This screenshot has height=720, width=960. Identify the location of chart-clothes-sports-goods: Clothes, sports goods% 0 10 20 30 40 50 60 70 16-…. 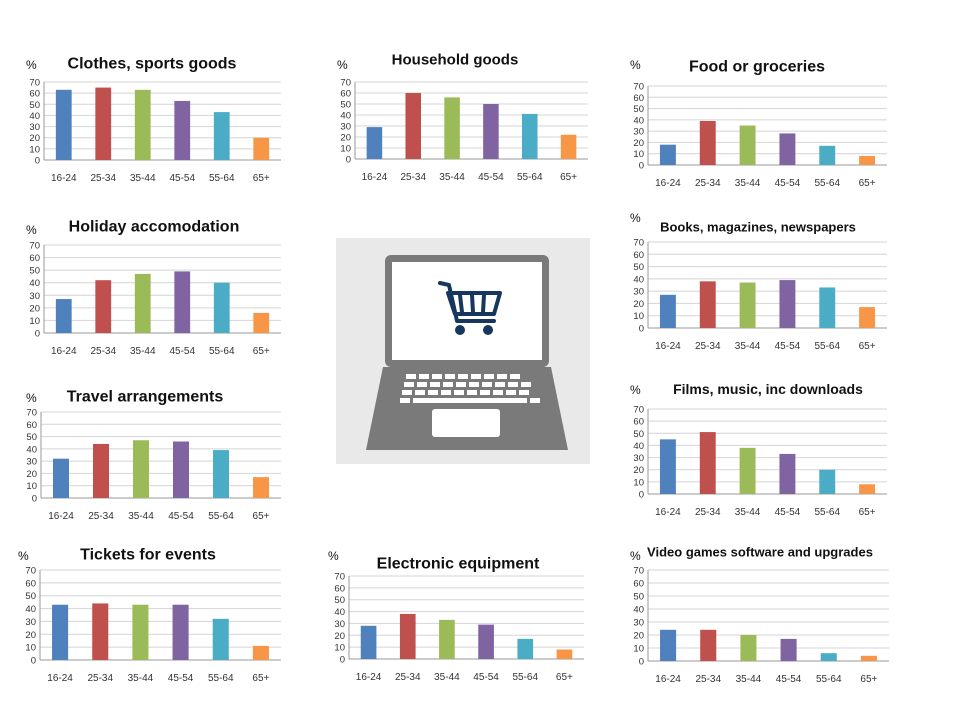
(157, 118).